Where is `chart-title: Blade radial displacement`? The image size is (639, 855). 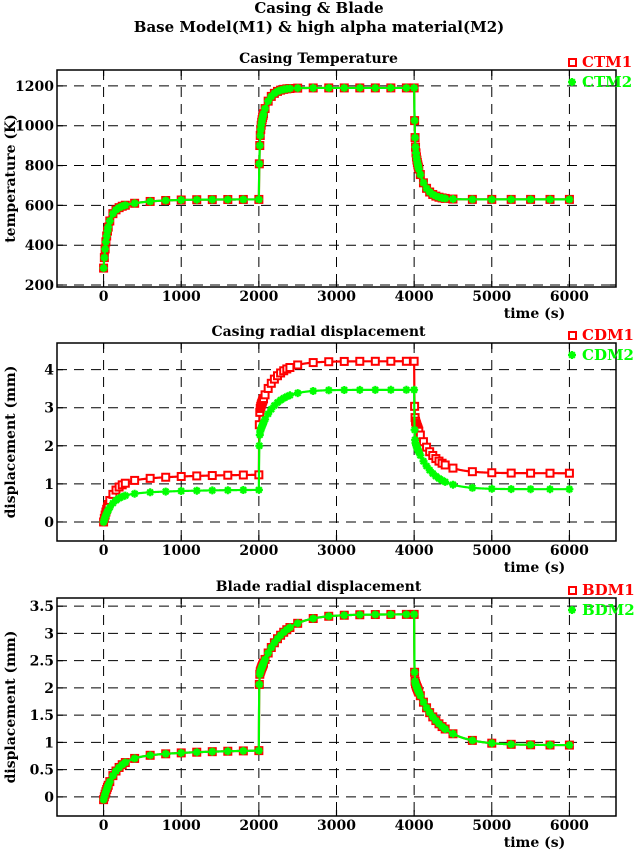
chart-title: Blade radial displacement is located at coordinates (319, 587).